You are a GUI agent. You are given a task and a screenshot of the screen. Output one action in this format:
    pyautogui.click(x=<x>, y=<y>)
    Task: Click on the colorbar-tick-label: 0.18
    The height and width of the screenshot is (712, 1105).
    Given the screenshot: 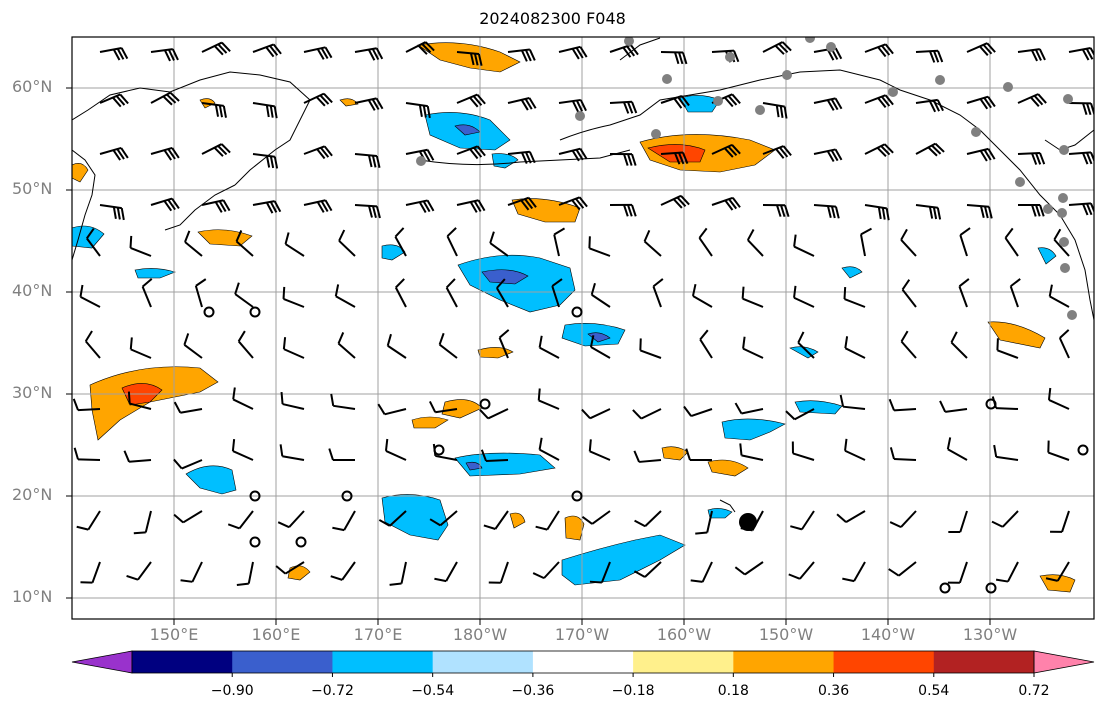 What is the action you would take?
    pyautogui.click(x=733, y=691)
    